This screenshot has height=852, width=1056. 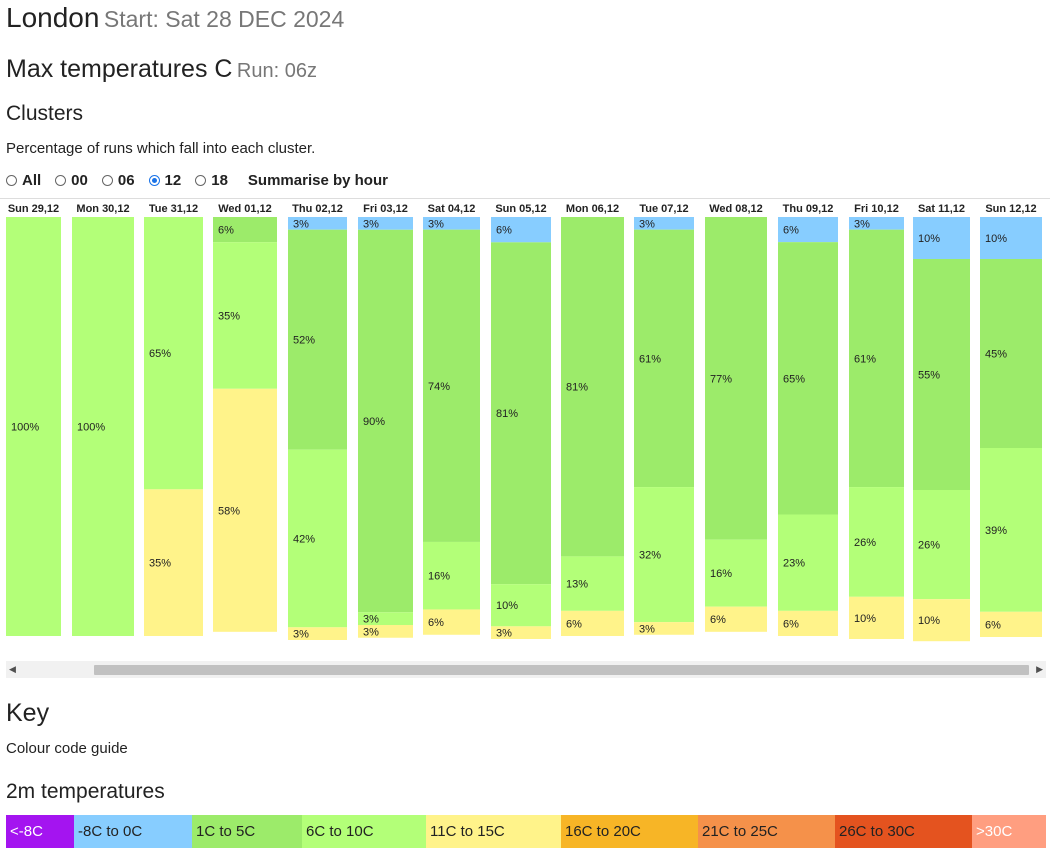 What do you see at coordinates (133, 831) in the screenshot?
I see `legend-band: -8C to 0C` at bounding box center [133, 831].